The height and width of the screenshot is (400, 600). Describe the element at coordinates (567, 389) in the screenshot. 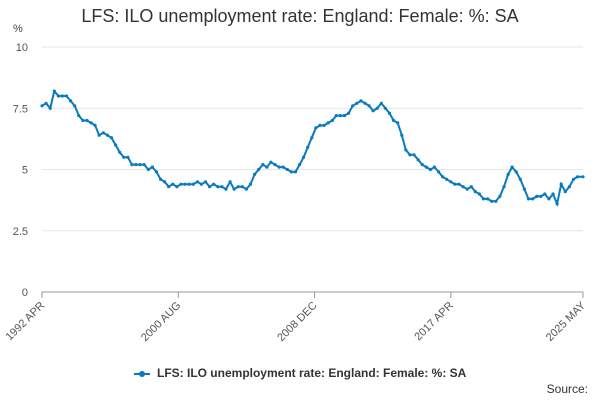

I see `source-label: Source:` at that location.